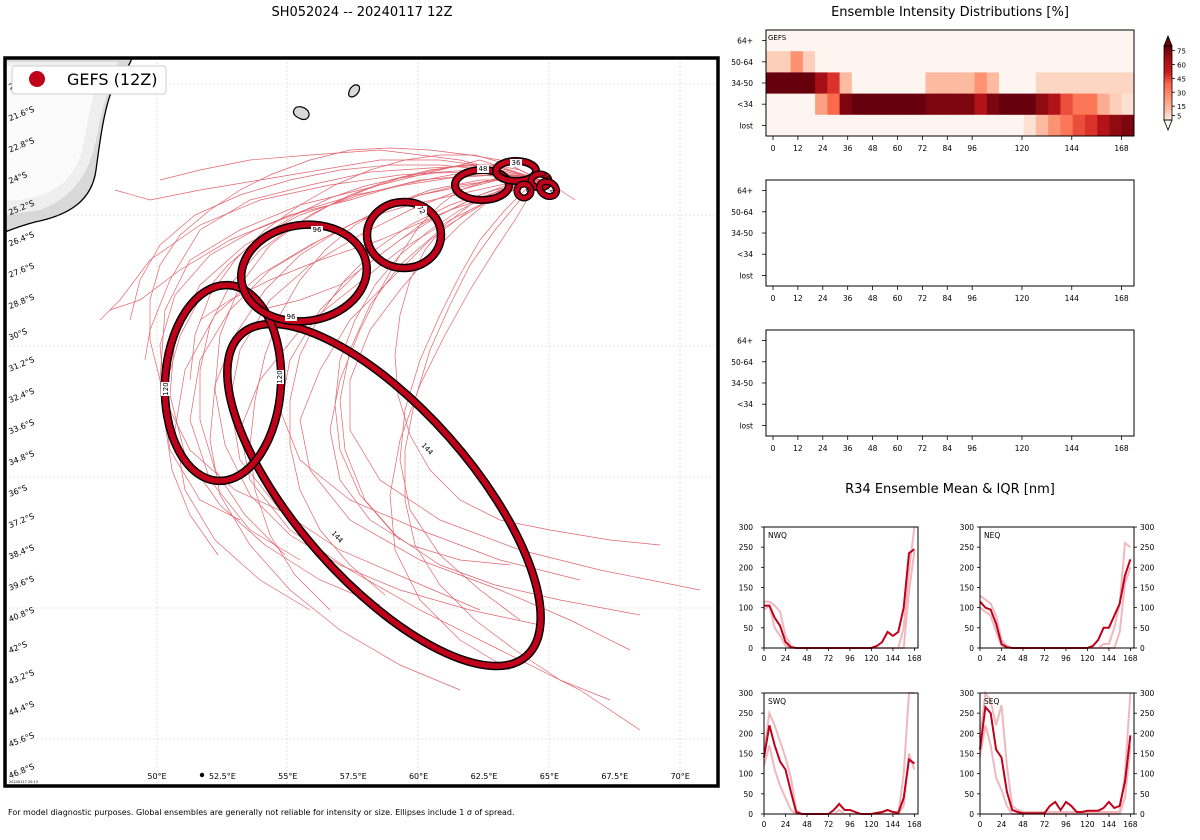 This screenshot has width=1200, height=840. I want to click on r34-y-label: 50, so click(1145, 794).